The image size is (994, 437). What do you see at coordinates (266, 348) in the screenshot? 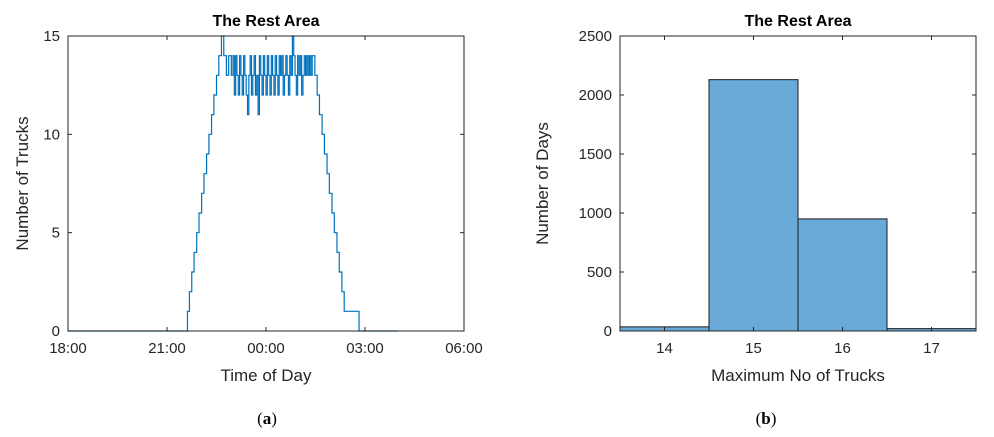
I see `chart-a-xtick-label: 00:00` at bounding box center [266, 348].